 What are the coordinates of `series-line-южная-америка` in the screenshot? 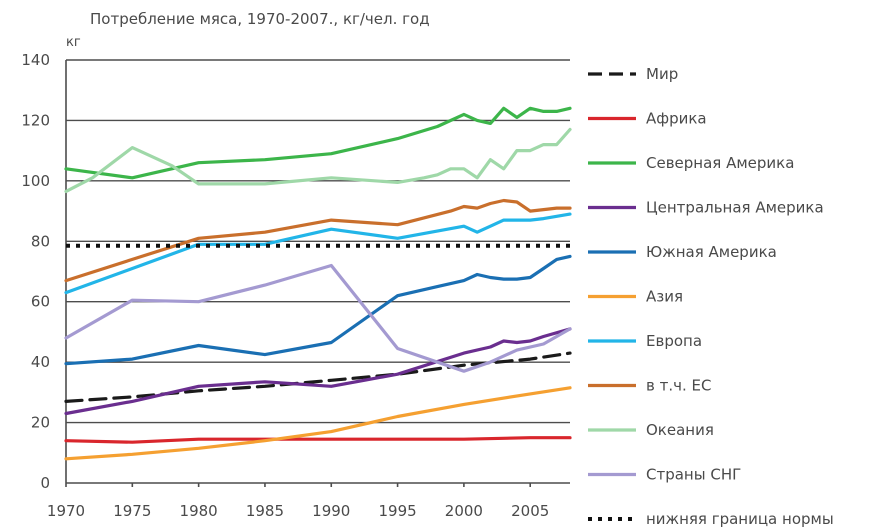 It's located at (318, 310).